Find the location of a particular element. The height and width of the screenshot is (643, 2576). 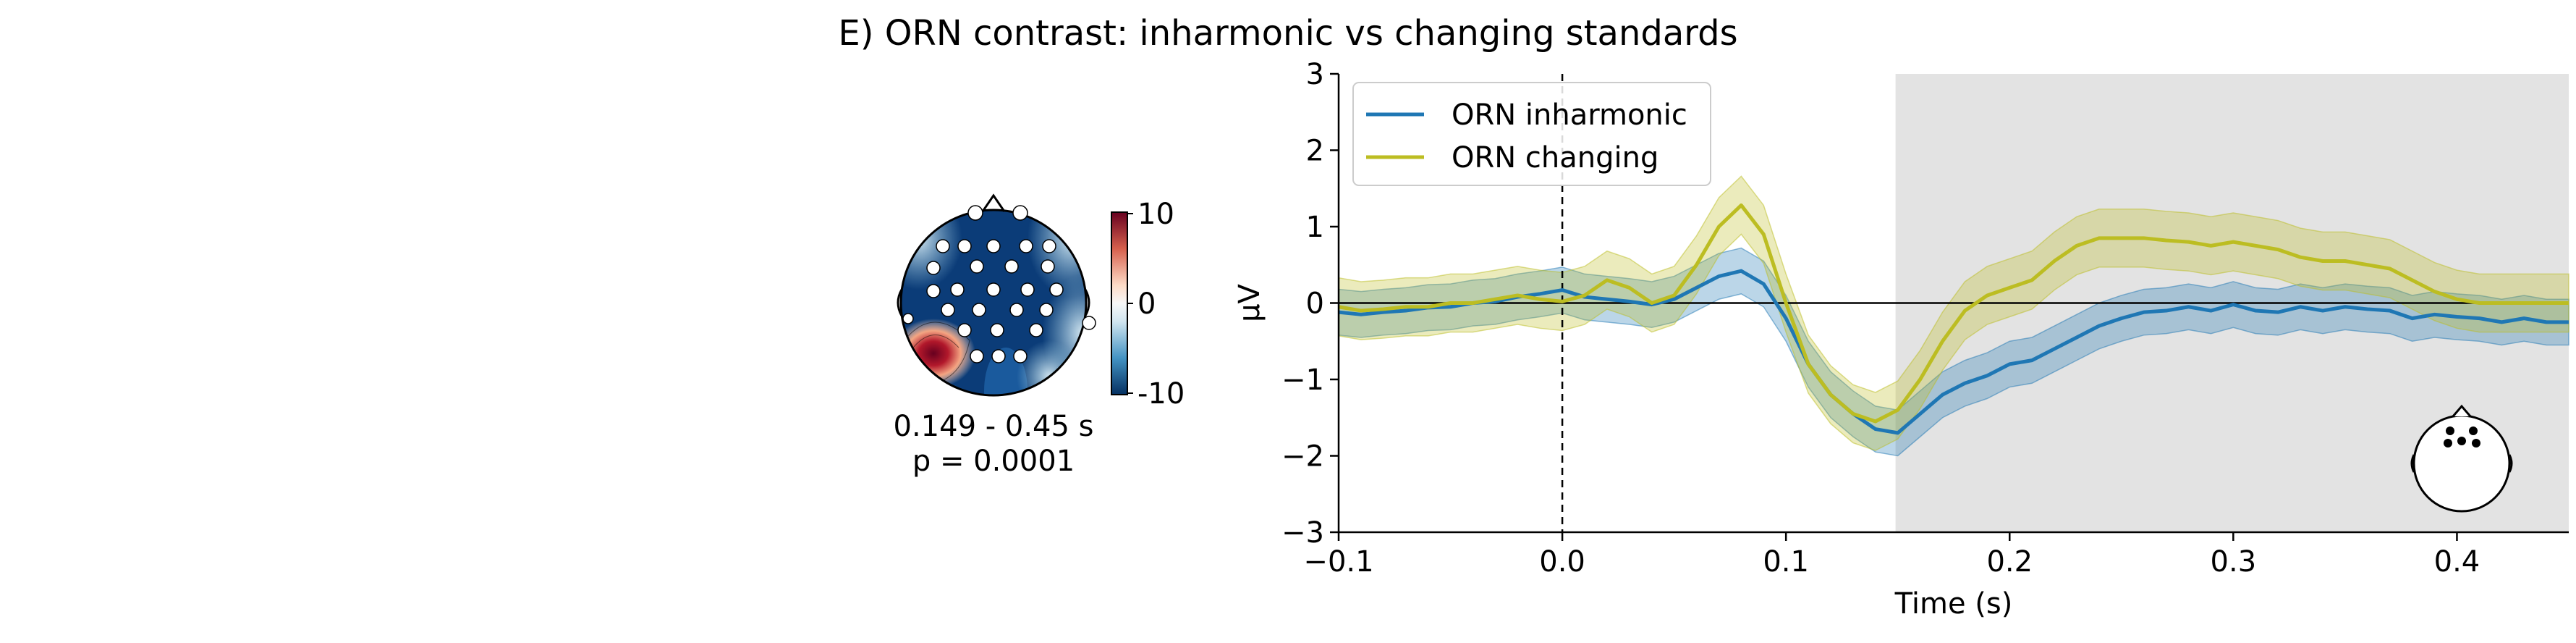

legend-label-changing: ORN changing is located at coordinates (1555, 158).